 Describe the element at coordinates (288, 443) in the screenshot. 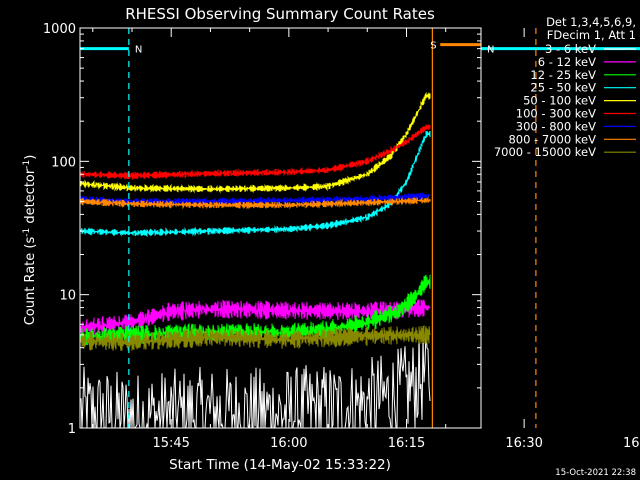

I see `x-tick-label: 16:00` at that location.